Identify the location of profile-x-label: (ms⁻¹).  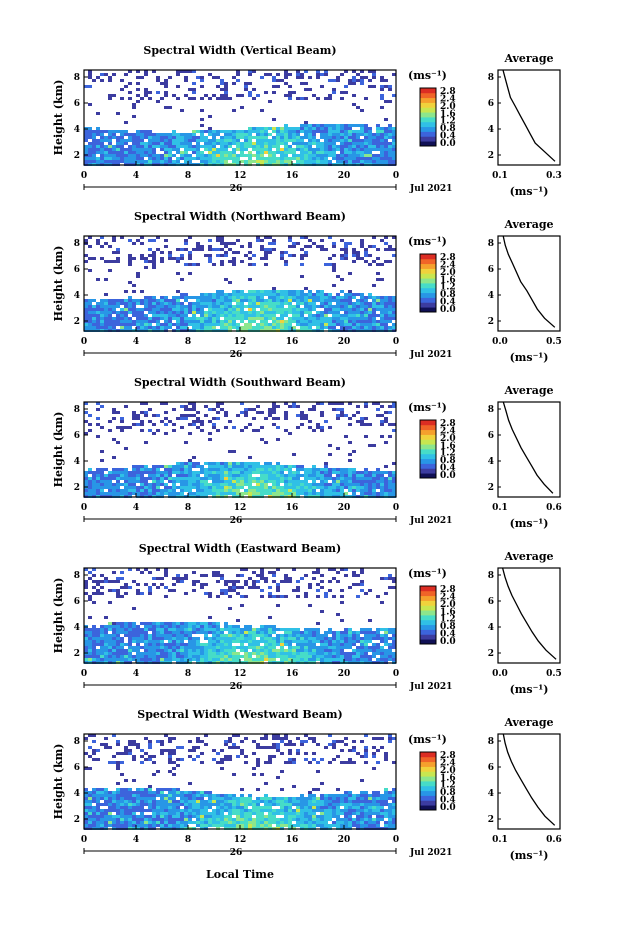
(529, 689).